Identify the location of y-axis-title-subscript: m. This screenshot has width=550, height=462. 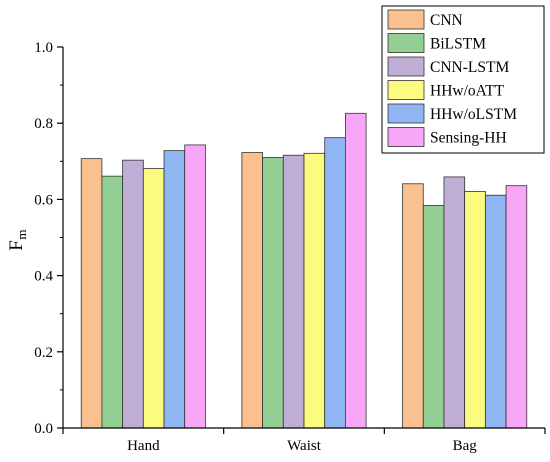
(21, 234).